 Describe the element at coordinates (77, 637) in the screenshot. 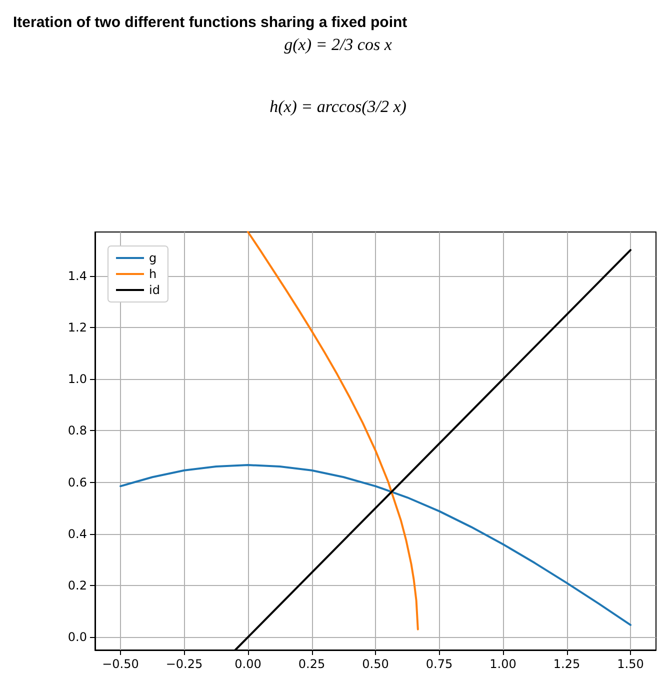

I see `y-tick-label: 0.0` at that location.